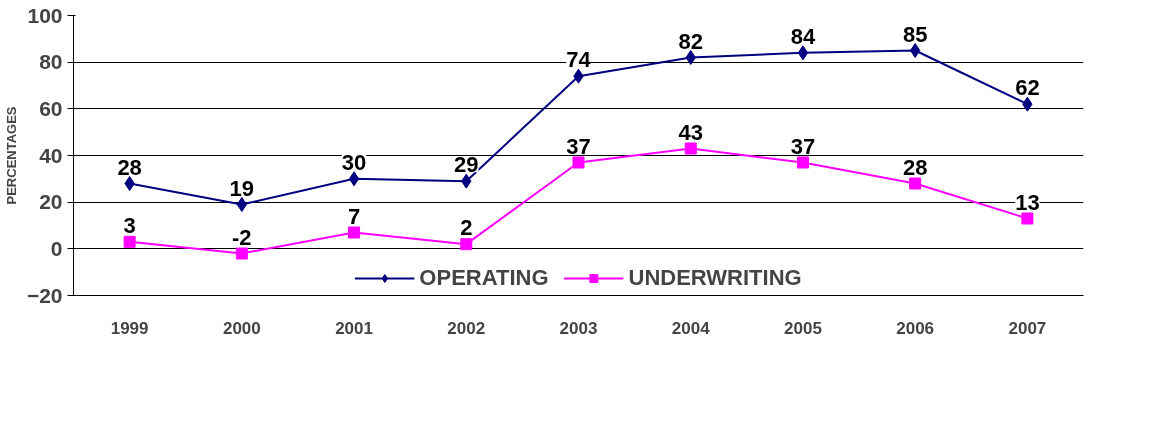 This screenshot has width=1168, height=439. What do you see at coordinates (1027, 88) in the screenshot?
I see `data-label: 62` at bounding box center [1027, 88].